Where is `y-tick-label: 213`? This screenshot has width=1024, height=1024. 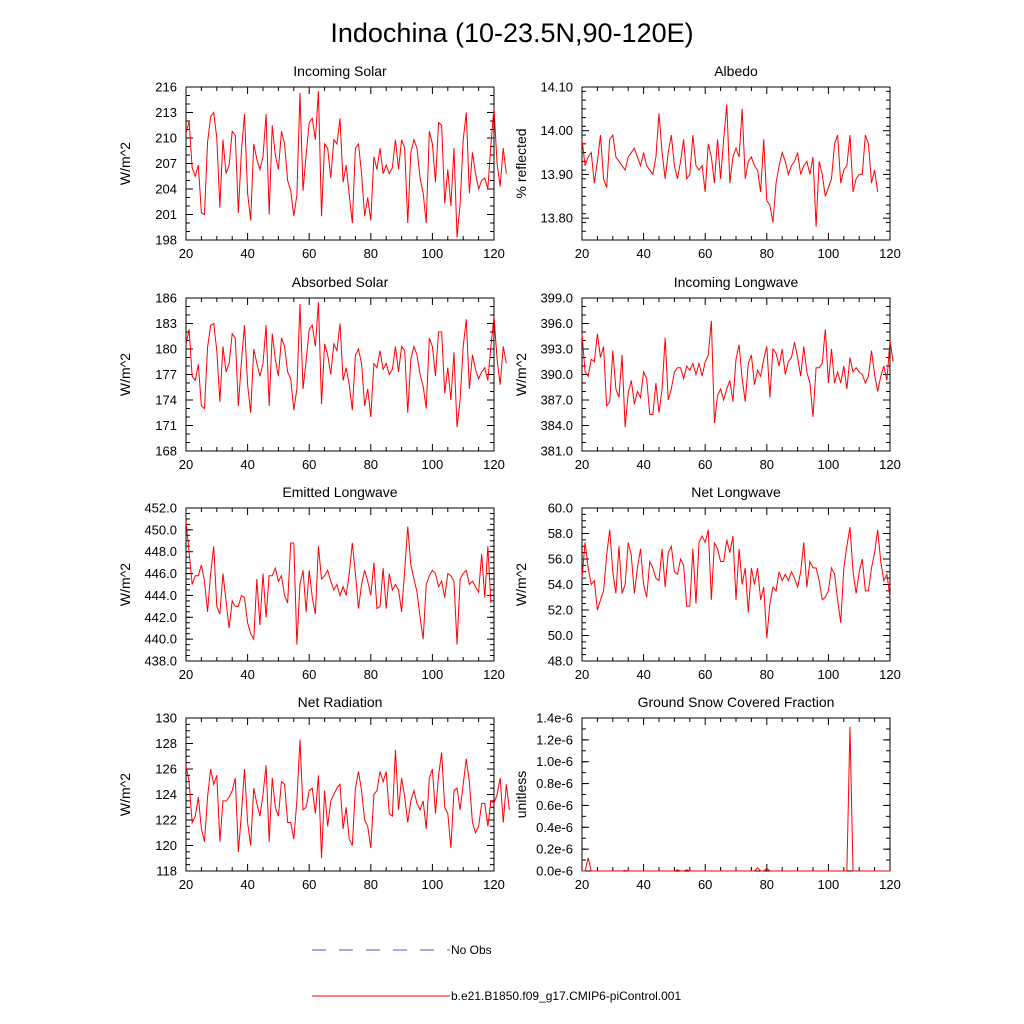 y-tick-label: 213 is located at coordinates (166, 112).